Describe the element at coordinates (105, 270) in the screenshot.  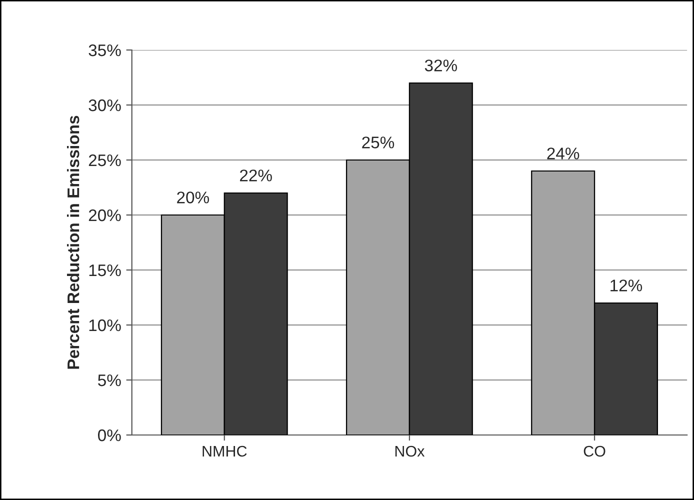
I see `y-tick-label: 15%` at that location.